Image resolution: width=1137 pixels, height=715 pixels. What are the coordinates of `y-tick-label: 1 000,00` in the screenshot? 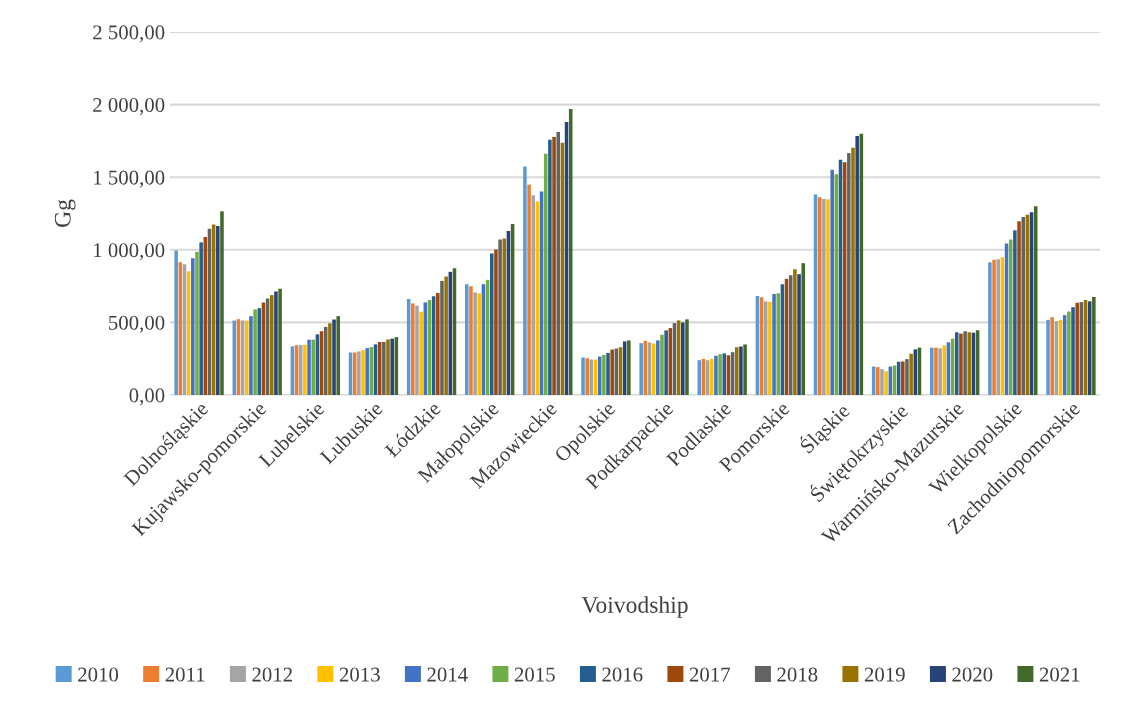 It's located at (129, 252).